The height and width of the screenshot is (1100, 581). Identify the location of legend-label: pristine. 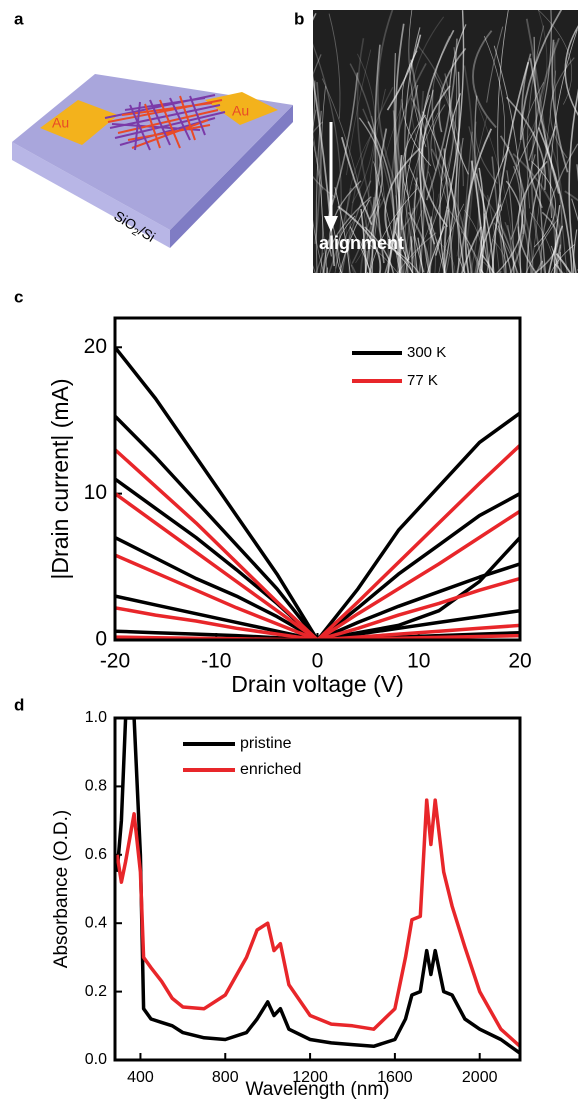
(266, 743).